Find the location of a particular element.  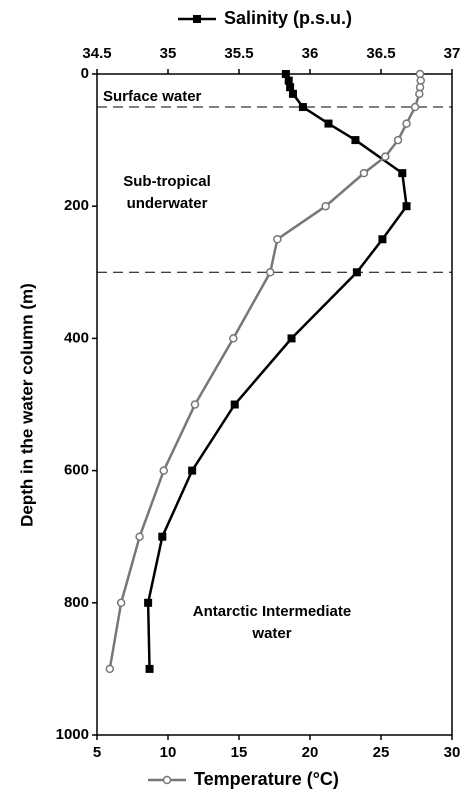

x2-tick-label: 36.5 is located at coordinates (380, 53).